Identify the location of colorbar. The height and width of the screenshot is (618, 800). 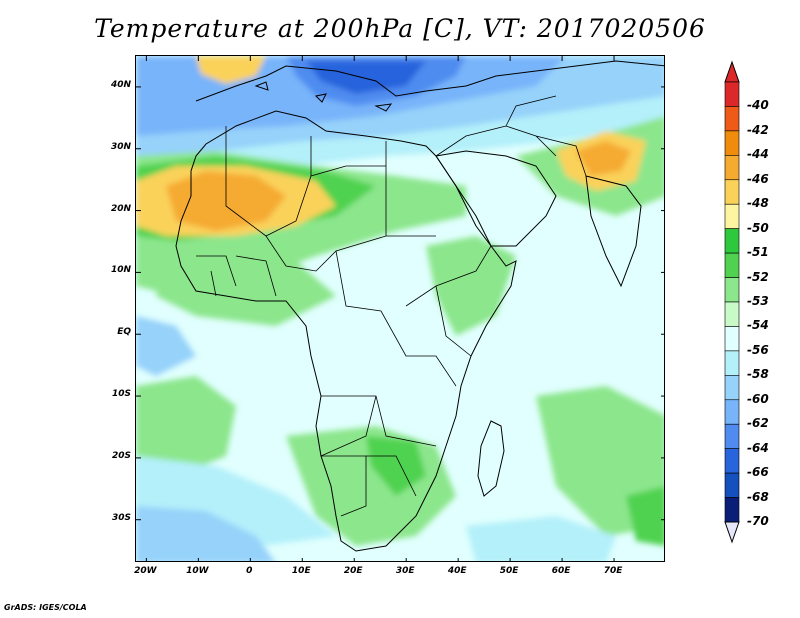
(732, 302).